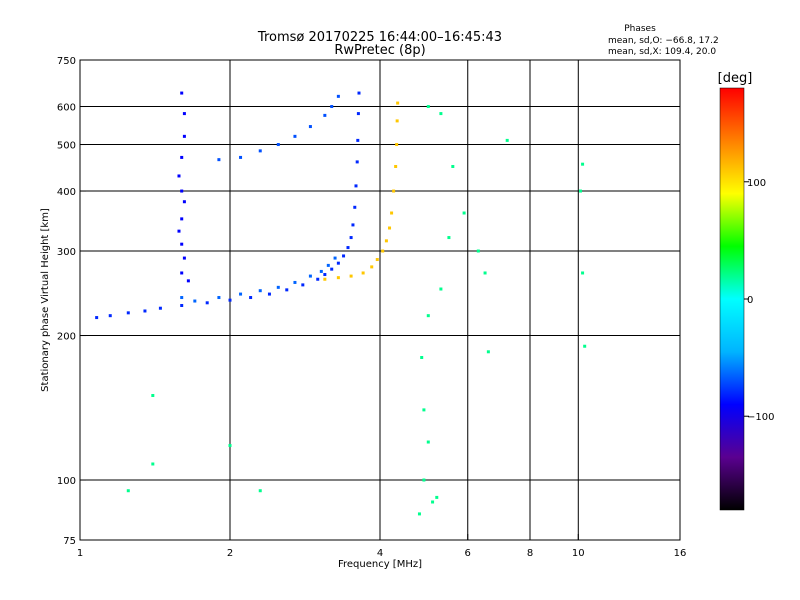 This screenshot has height=600, width=800. I want to click on x-tick-label: 8, so click(530, 553).